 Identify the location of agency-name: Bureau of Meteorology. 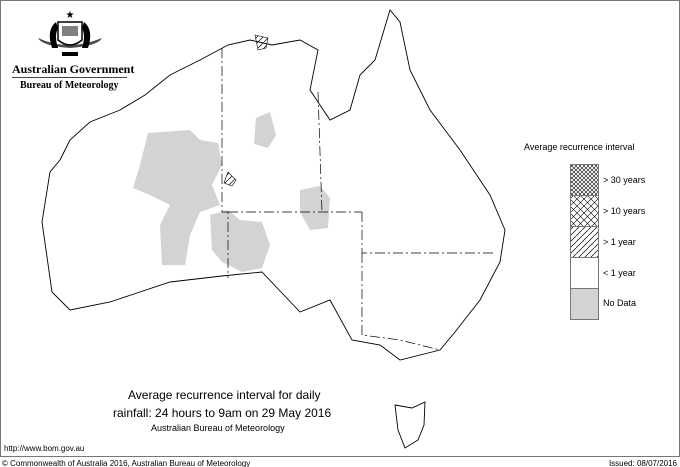
(69, 85).